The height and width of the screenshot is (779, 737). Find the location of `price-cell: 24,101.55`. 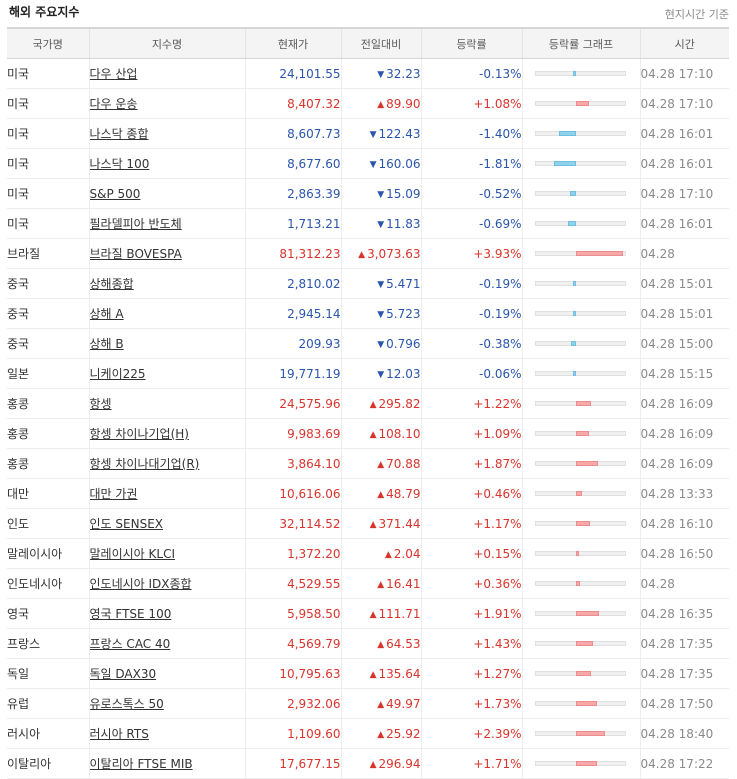

price-cell: 24,101.55 is located at coordinates (293, 73).